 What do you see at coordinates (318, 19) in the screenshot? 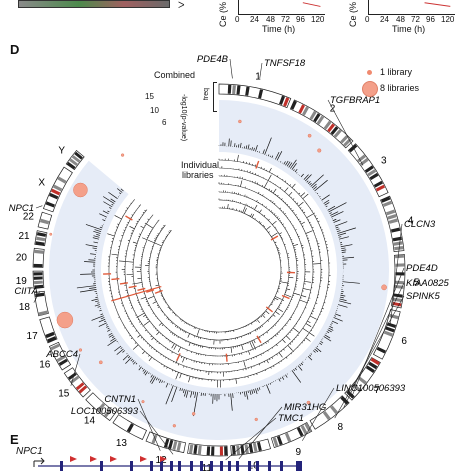
I see `left-chart-tick-5: 120` at bounding box center [318, 19].